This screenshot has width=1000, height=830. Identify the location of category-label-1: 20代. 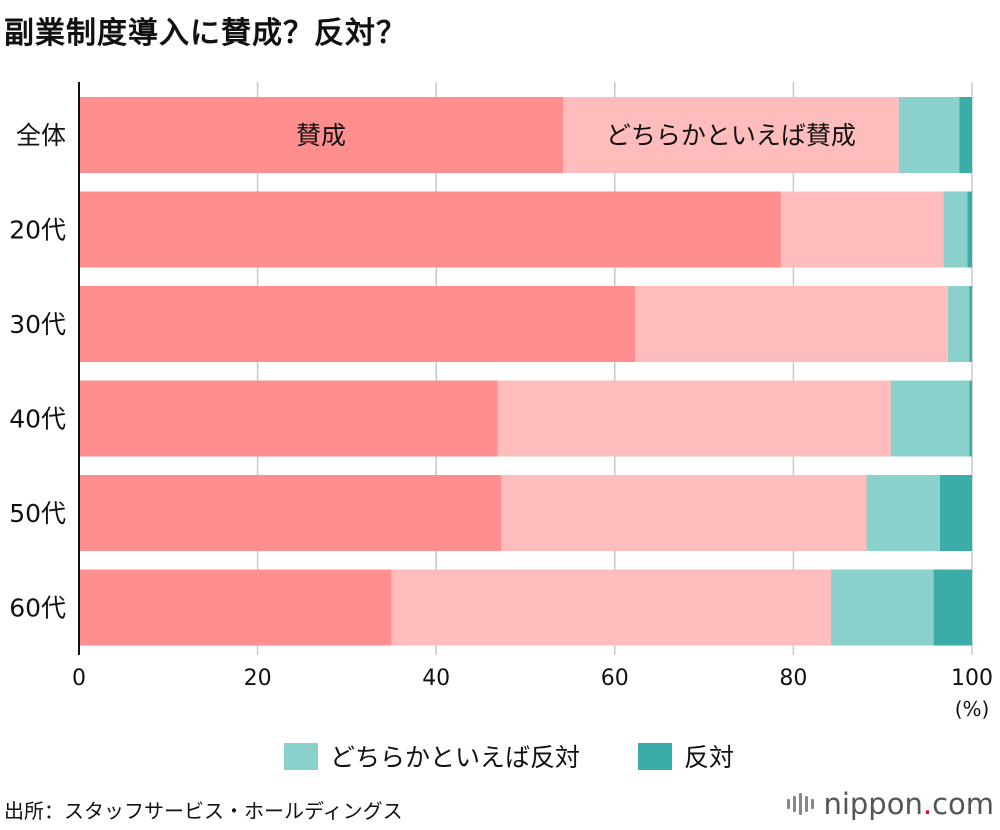
(37, 230).